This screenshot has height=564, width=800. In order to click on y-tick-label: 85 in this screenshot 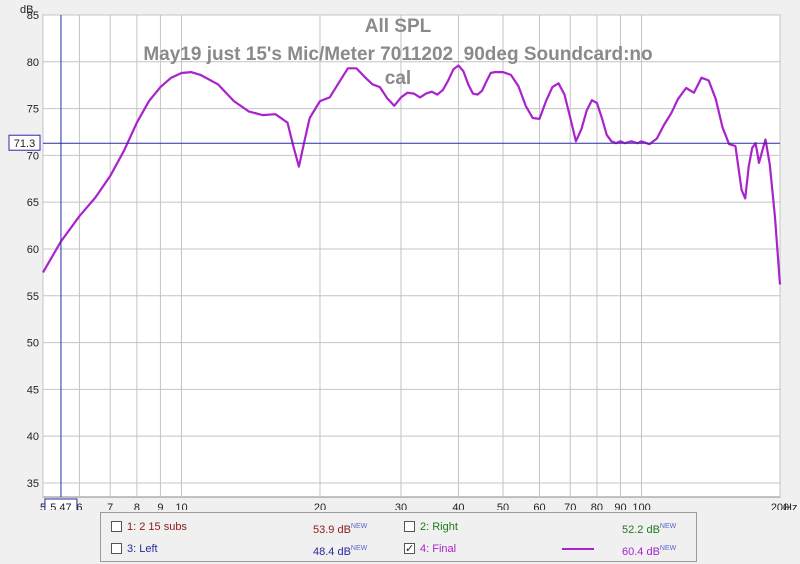, I will do `click(33, 16)`.